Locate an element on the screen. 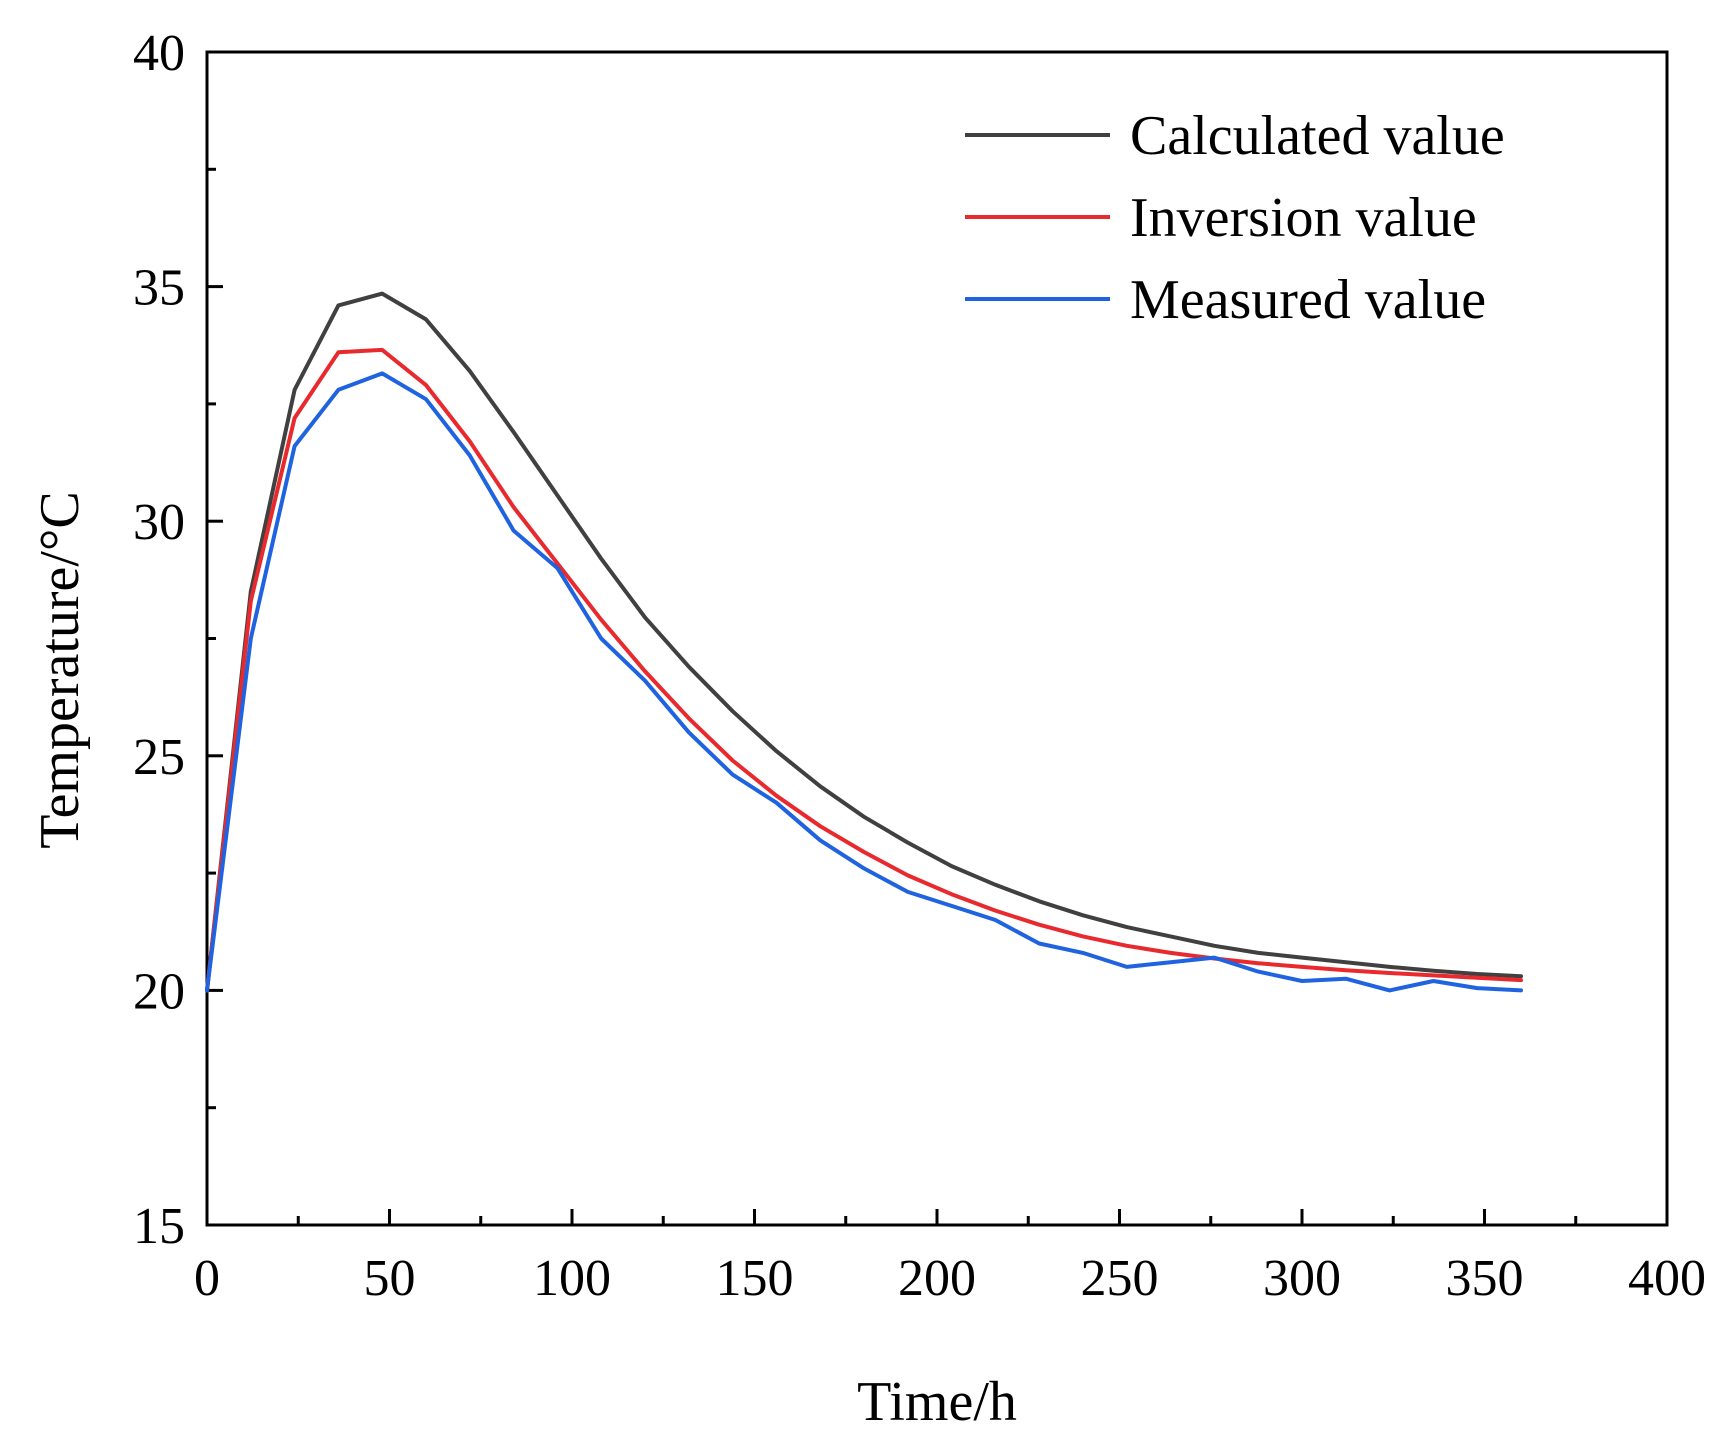 This screenshot has width=1713, height=1433. y-tick-label: 15 is located at coordinates (159, 1226).